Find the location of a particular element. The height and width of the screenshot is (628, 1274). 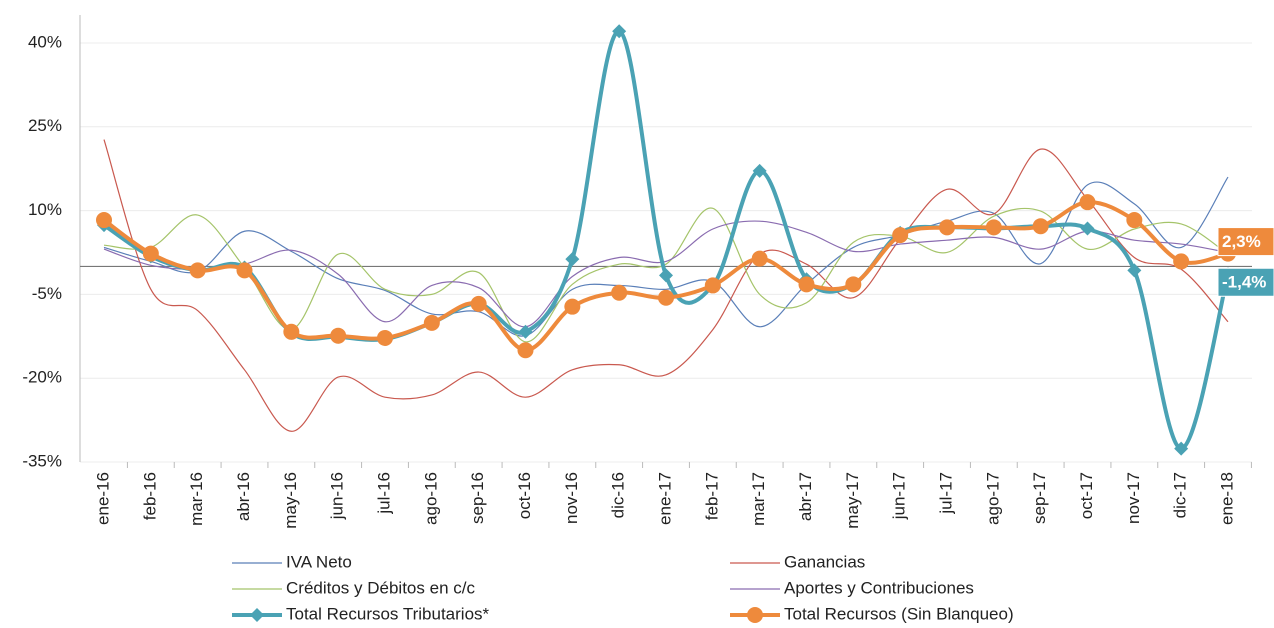

x-tick-label: mar-17 is located at coordinates (758, 499).